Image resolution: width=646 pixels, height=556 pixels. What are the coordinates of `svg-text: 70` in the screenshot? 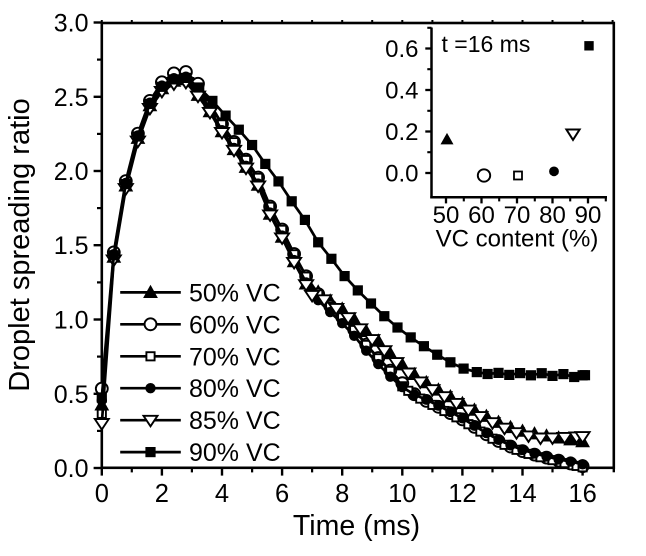 It's located at (517, 215).